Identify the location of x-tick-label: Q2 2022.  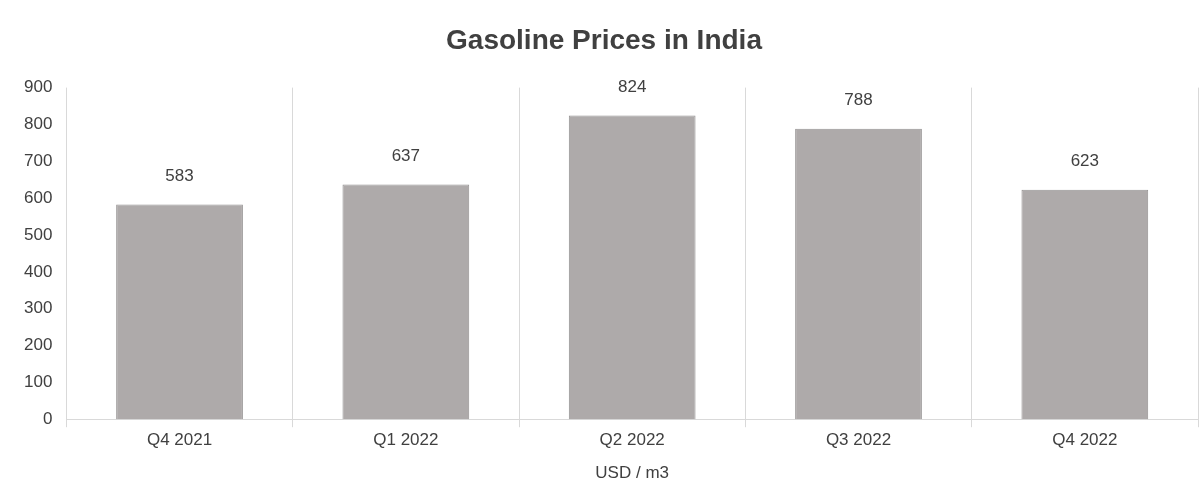
(632, 440).